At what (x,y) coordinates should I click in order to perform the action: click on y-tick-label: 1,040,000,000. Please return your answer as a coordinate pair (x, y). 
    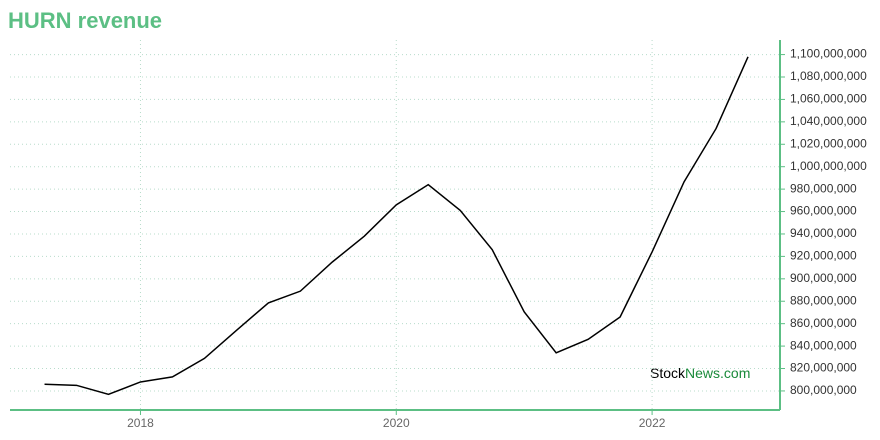
    Looking at the image, I should click on (828, 121).